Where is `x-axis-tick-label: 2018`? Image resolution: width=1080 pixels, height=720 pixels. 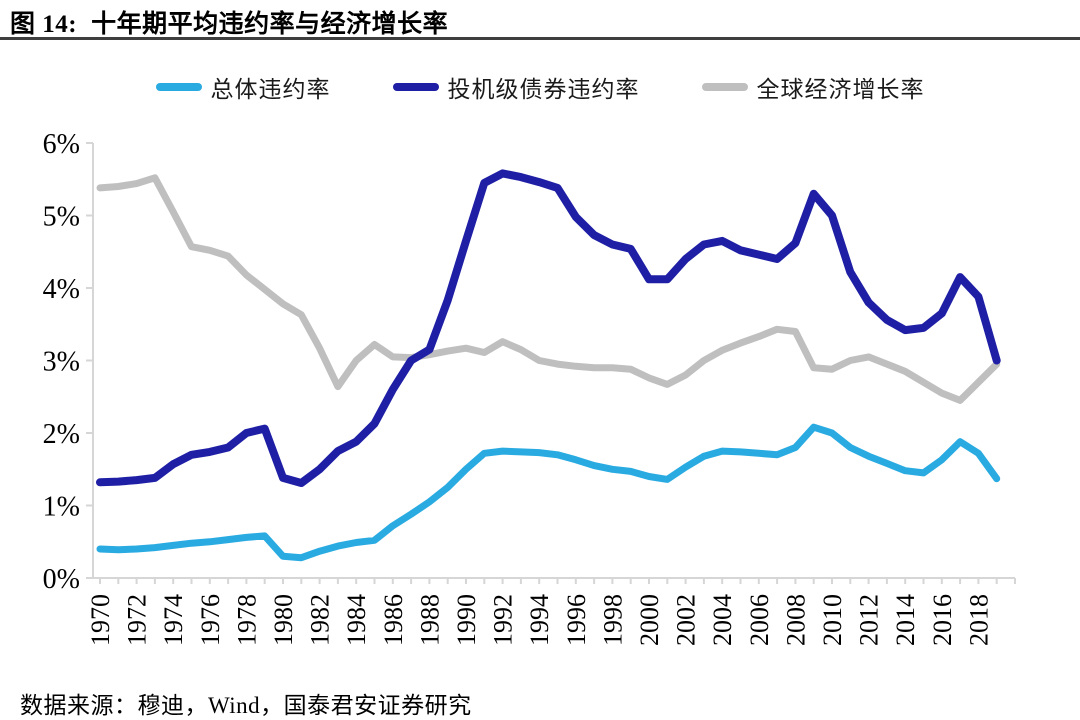
x-axis-tick-label: 2018 is located at coordinates (978, 620).